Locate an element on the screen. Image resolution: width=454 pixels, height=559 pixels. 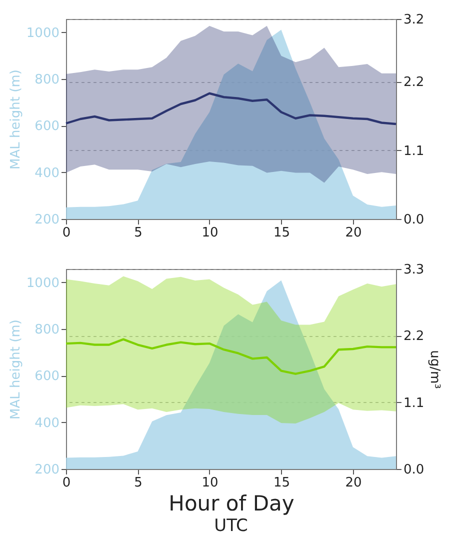
y2-axis-title: ug/m³ is located at coordinates (434, 369).